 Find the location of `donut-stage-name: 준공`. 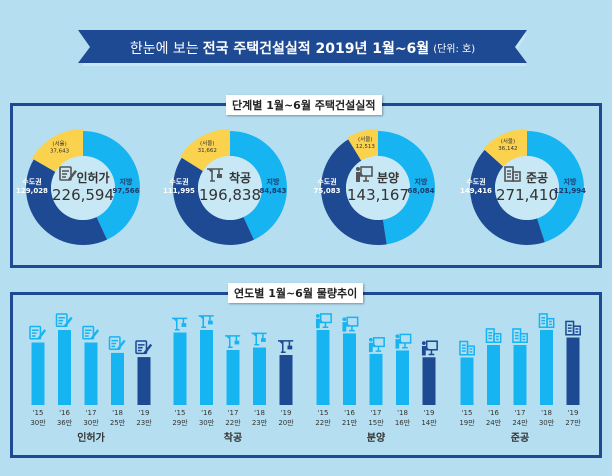

donut-stage-name: 준공 is located at coordinates (537, 178).